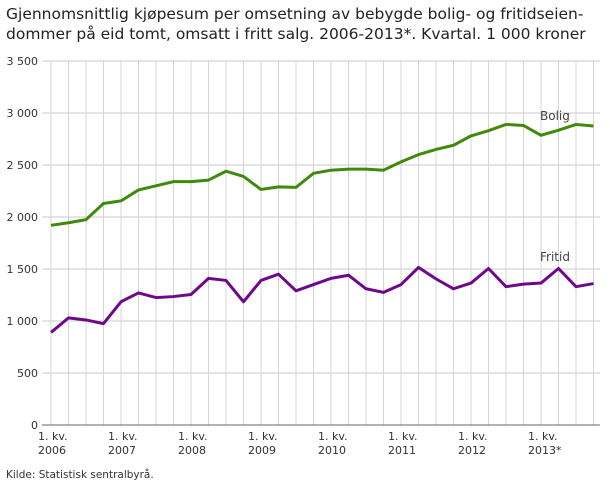 Image resolution: width=610 pixels, height=488 pixels. What do you see at coordinates (23, 321) in the screenshot?
I see `y-tick-label: 1 000` at bounding box center [23, 321].